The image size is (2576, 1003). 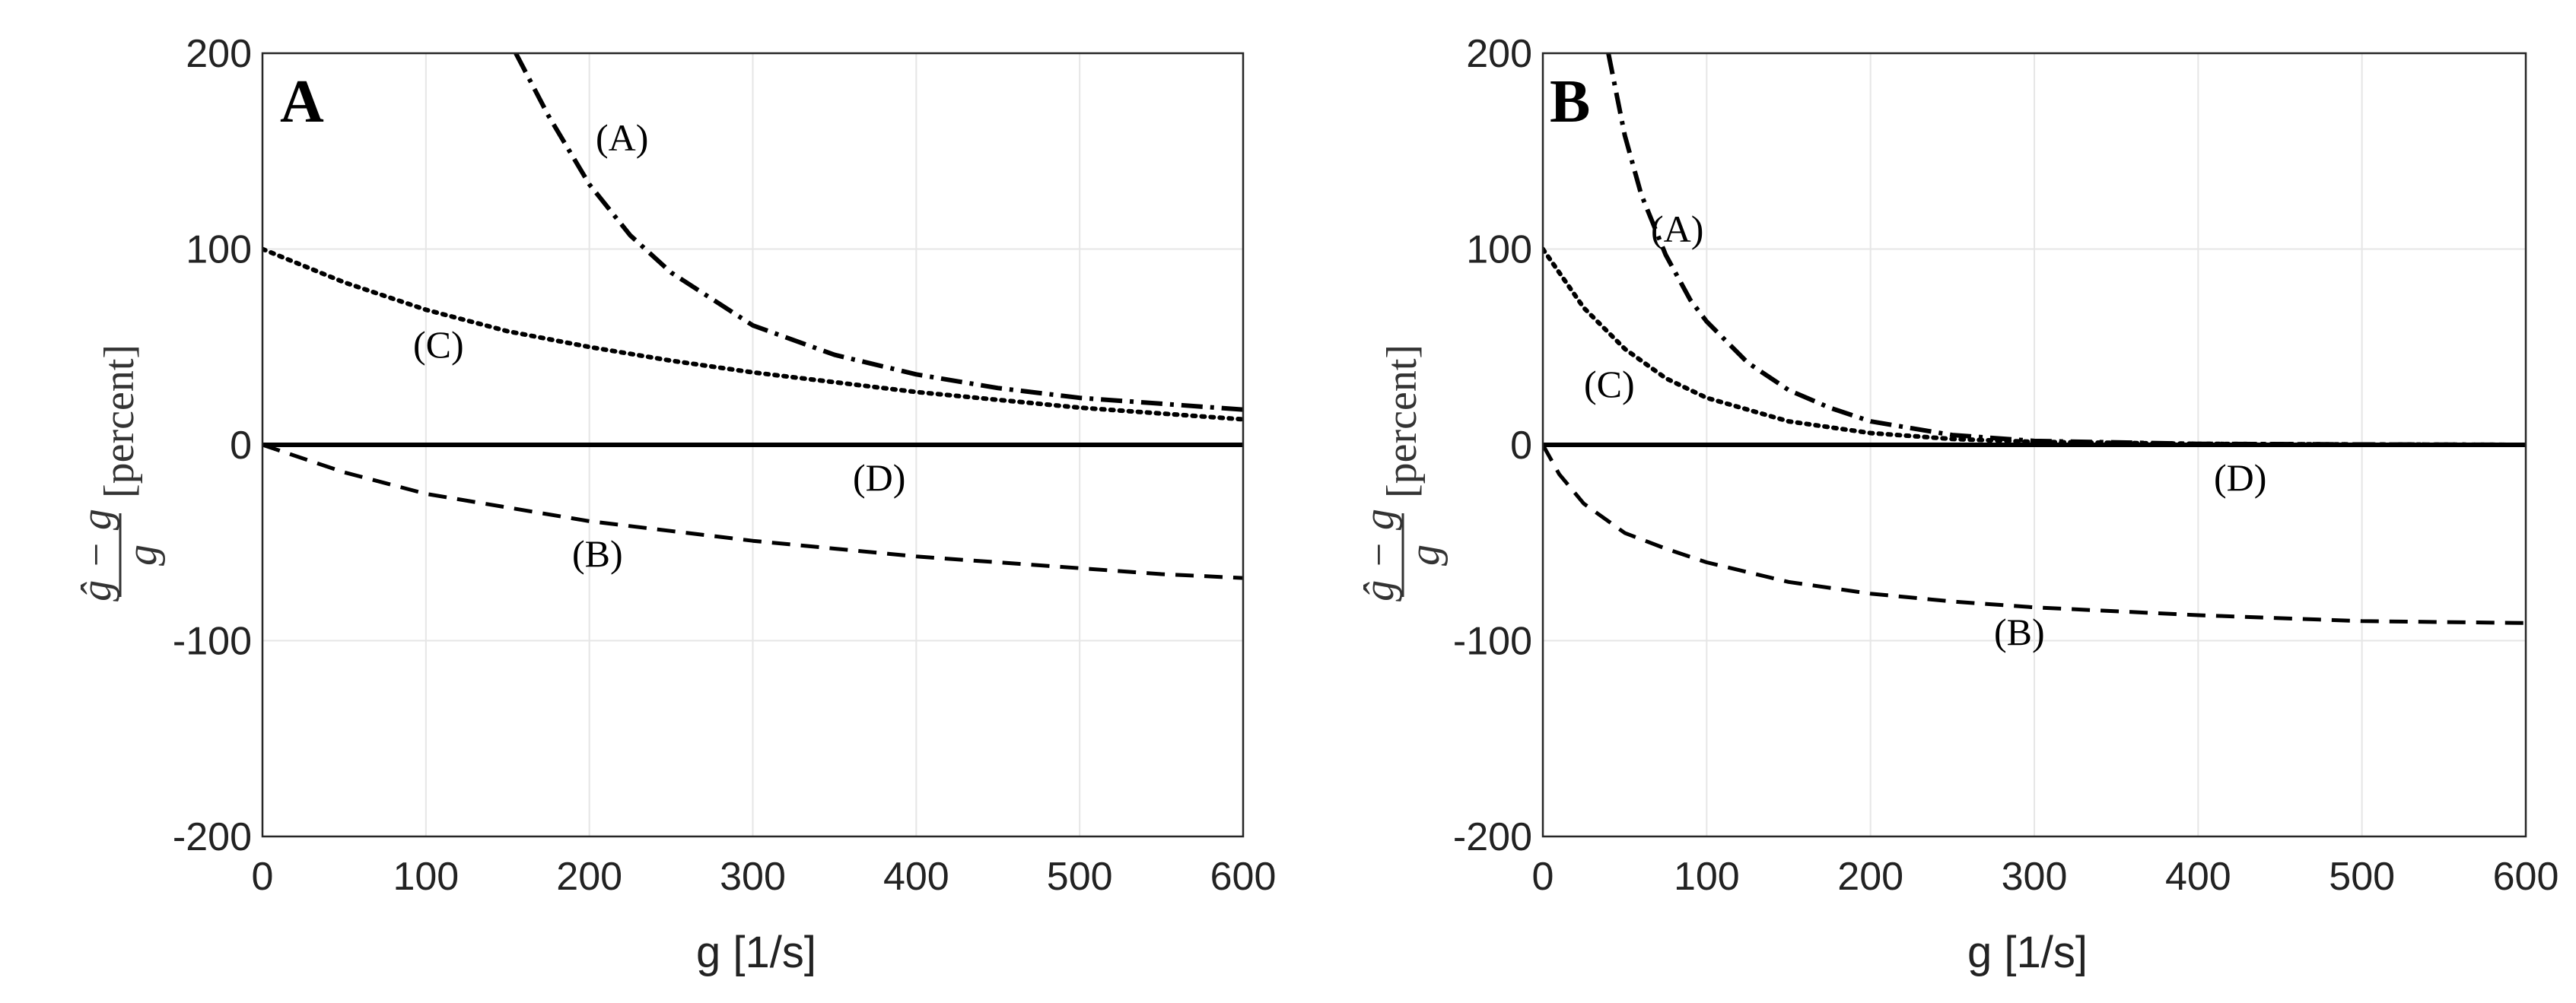 I want to click on series-a-line, so click(x=878, y=233).